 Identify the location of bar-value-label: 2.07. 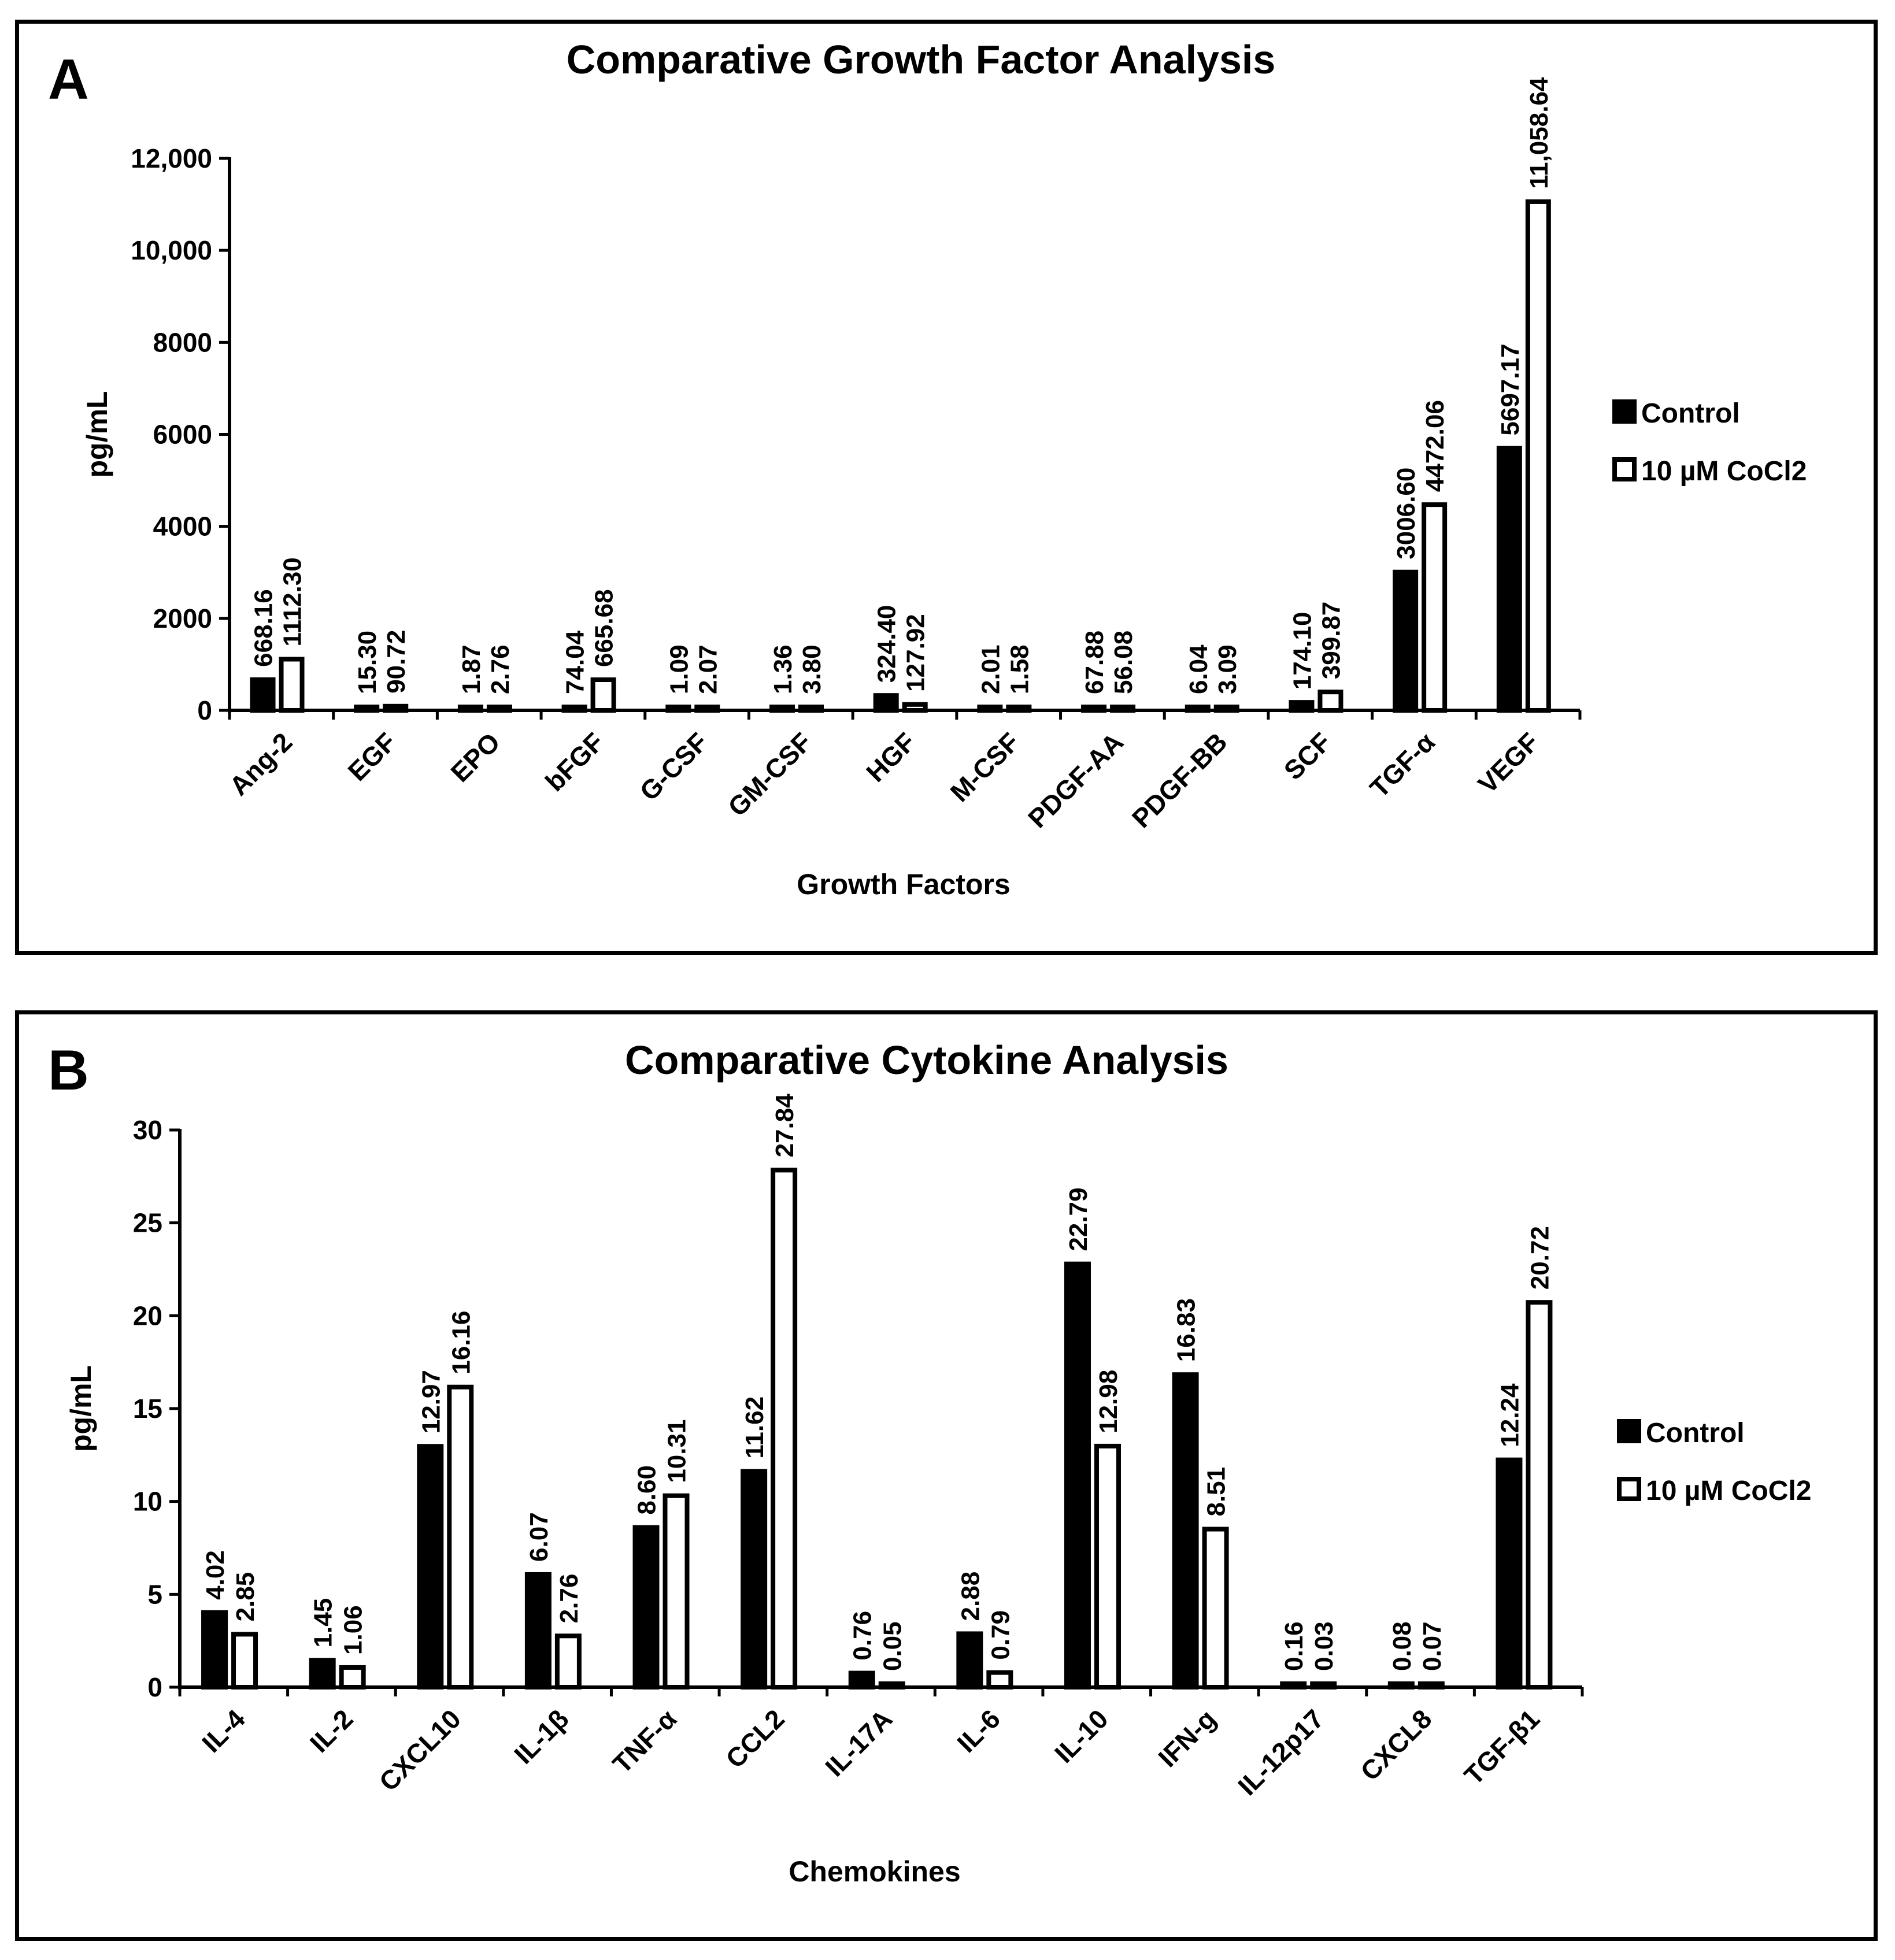
(708, 669).